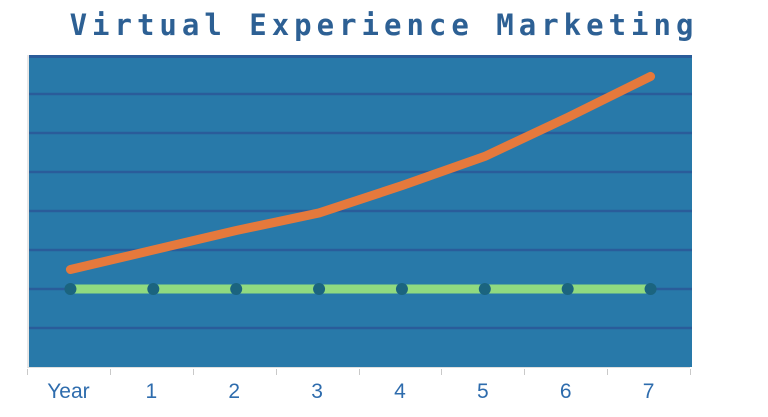  What do you see at coordinates (68, 391) in the screenshot?
I see `x-axis-label: Year` at bounding box center [68, 391].